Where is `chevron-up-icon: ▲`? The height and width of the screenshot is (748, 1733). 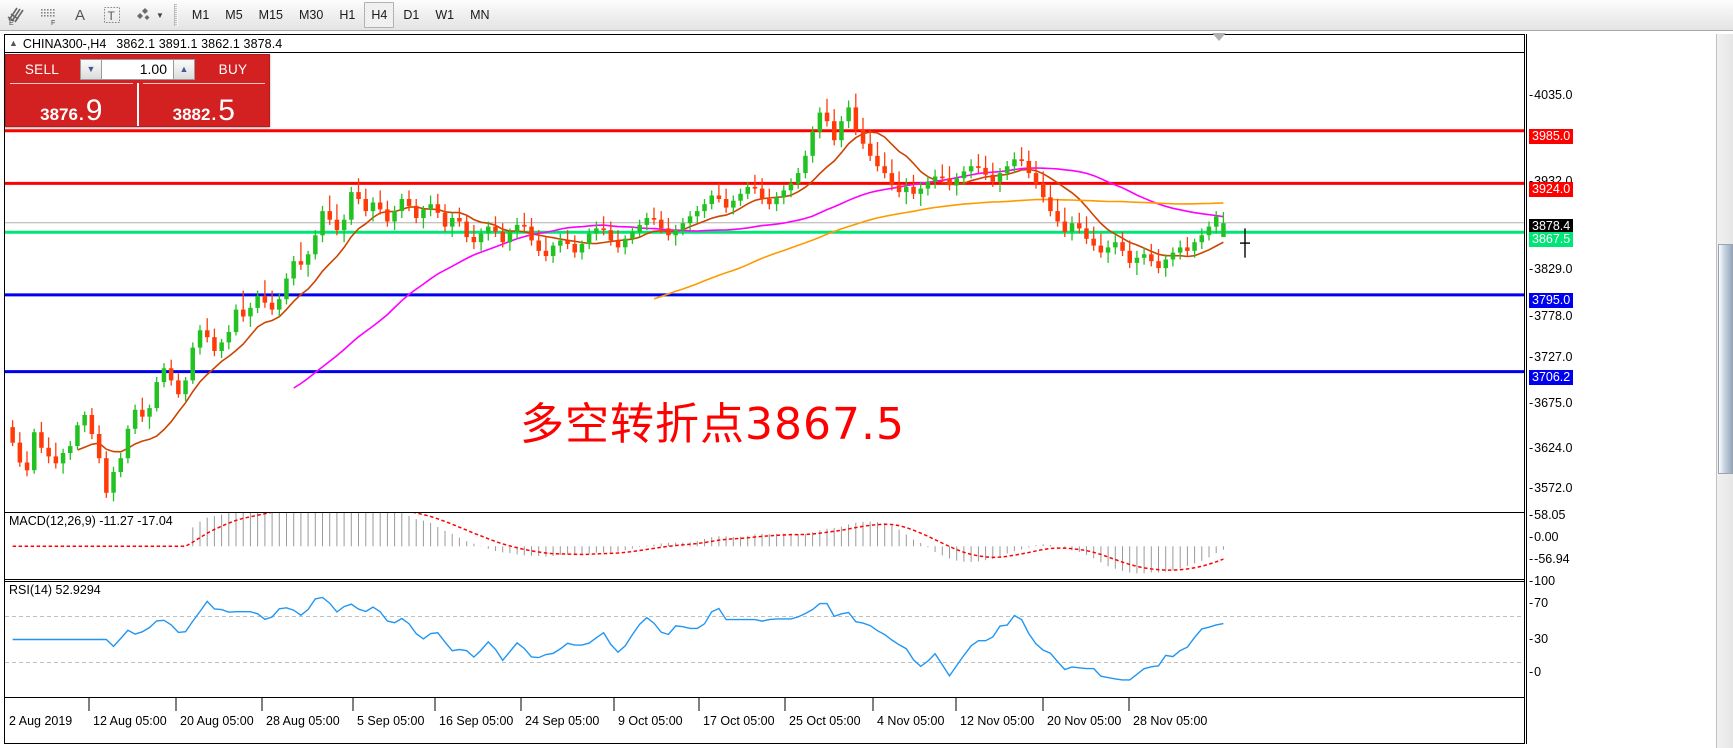
chevron-up-icon: ▲ is located at coordinates (184, 69).